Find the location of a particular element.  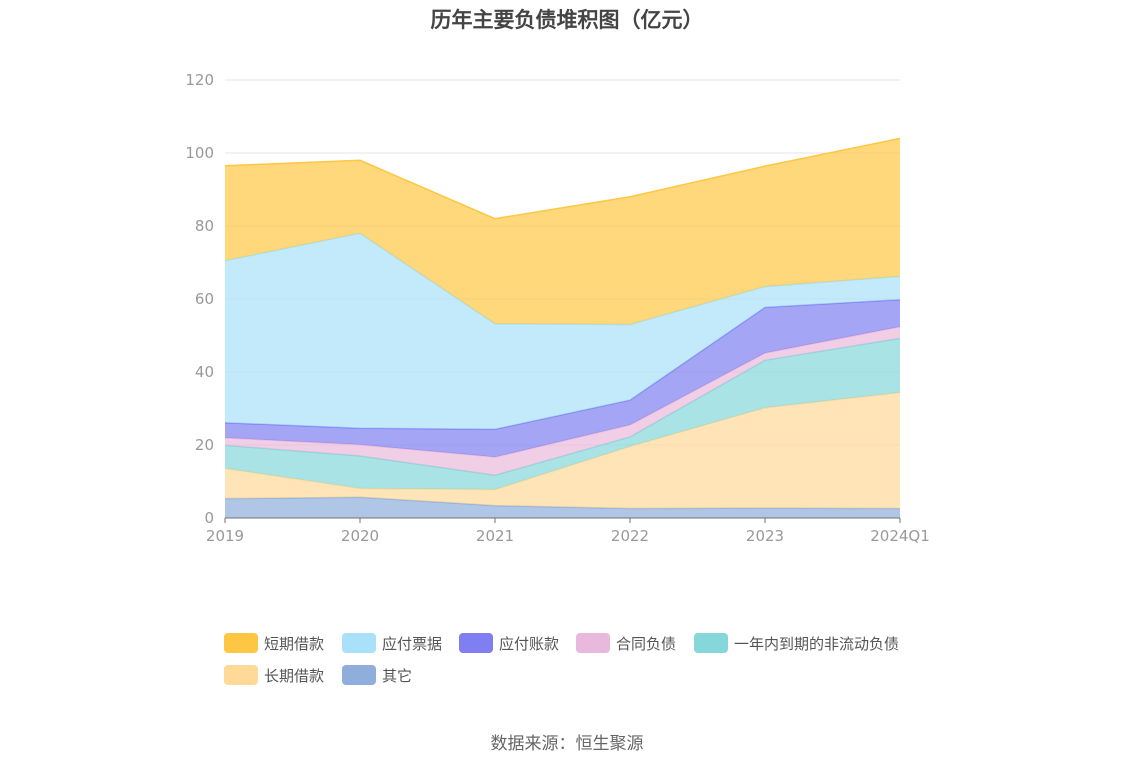

x-tick-label: 2022 is located at coordinates (630, 536).